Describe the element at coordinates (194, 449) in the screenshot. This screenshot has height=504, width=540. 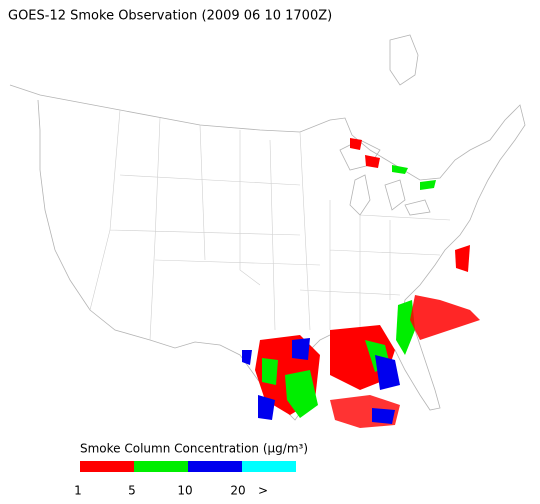
I see `legend-title: Smoke Column Concentration (μg/m³)` at that location.